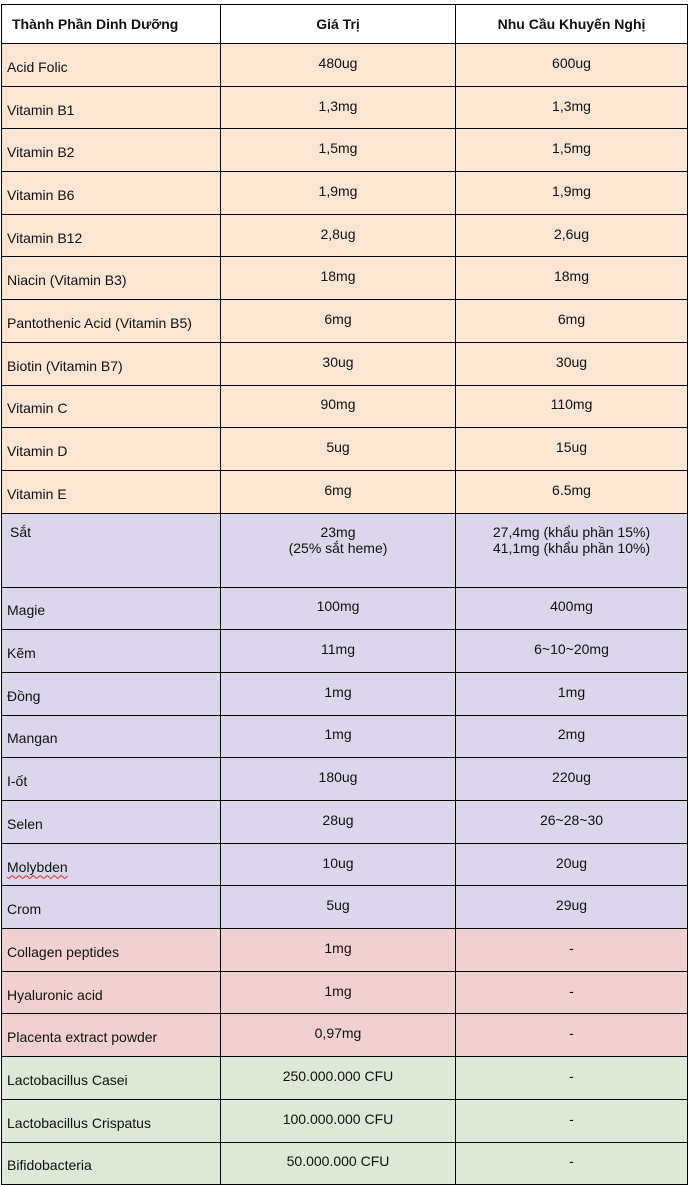 The width and height of the screenshot is (688, 1185). I want to click on nutrient-recommended: 6~10~20mg, so click(571, 651).